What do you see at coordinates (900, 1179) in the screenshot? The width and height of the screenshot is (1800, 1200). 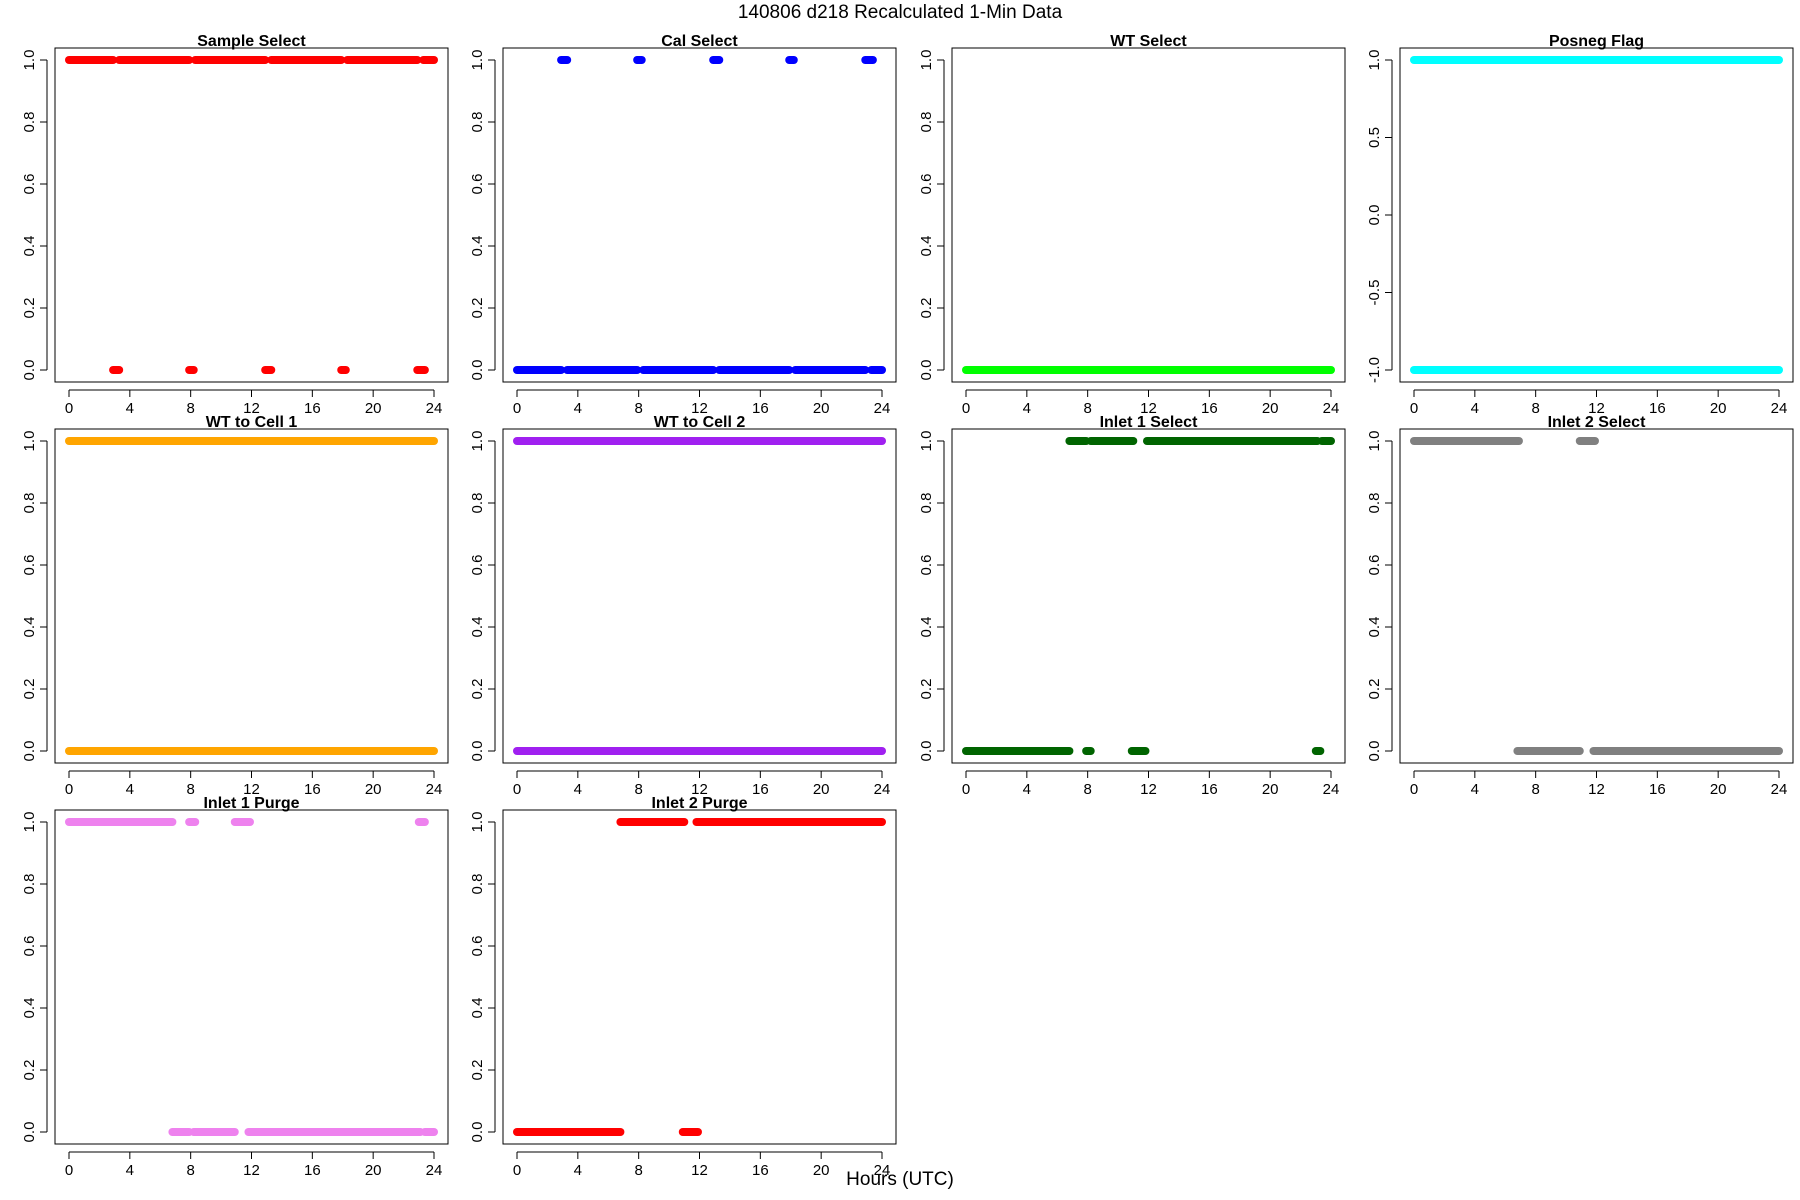 I see `figure-xlabel: Hours (UTC)` at bounding box center [900, 1179].